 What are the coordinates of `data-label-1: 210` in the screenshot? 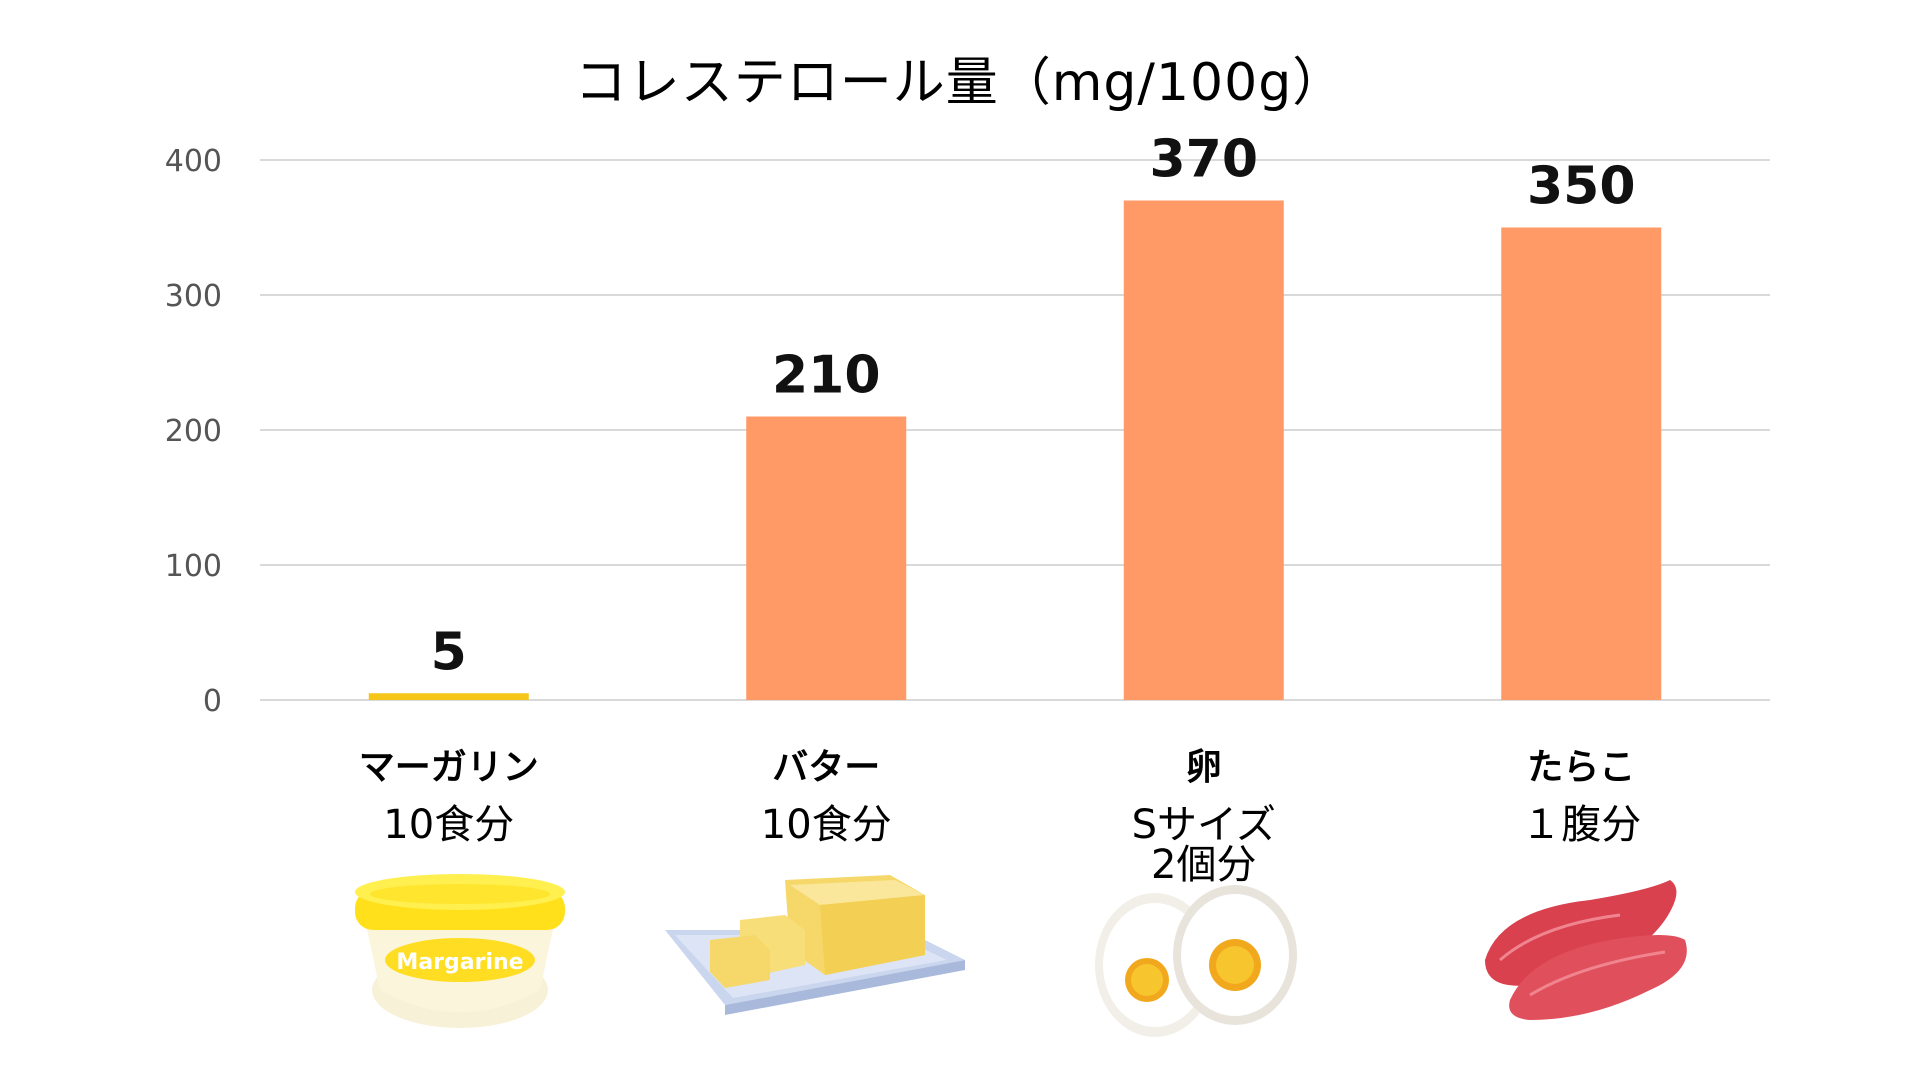 It's located at (826, 376).